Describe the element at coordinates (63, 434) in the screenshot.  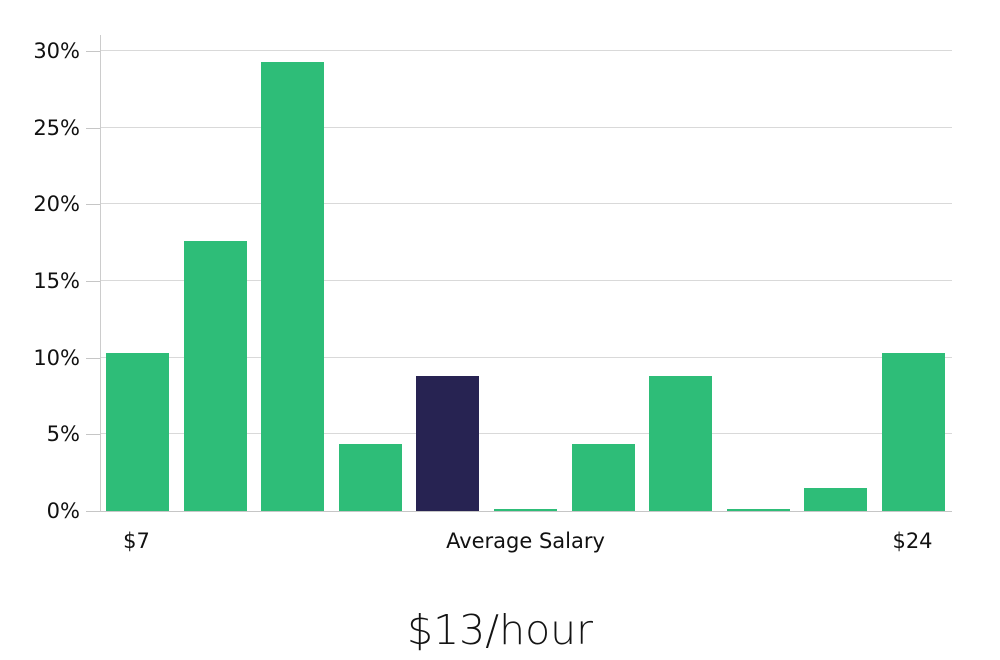
I see `y-tick-label: 5%` at that location.